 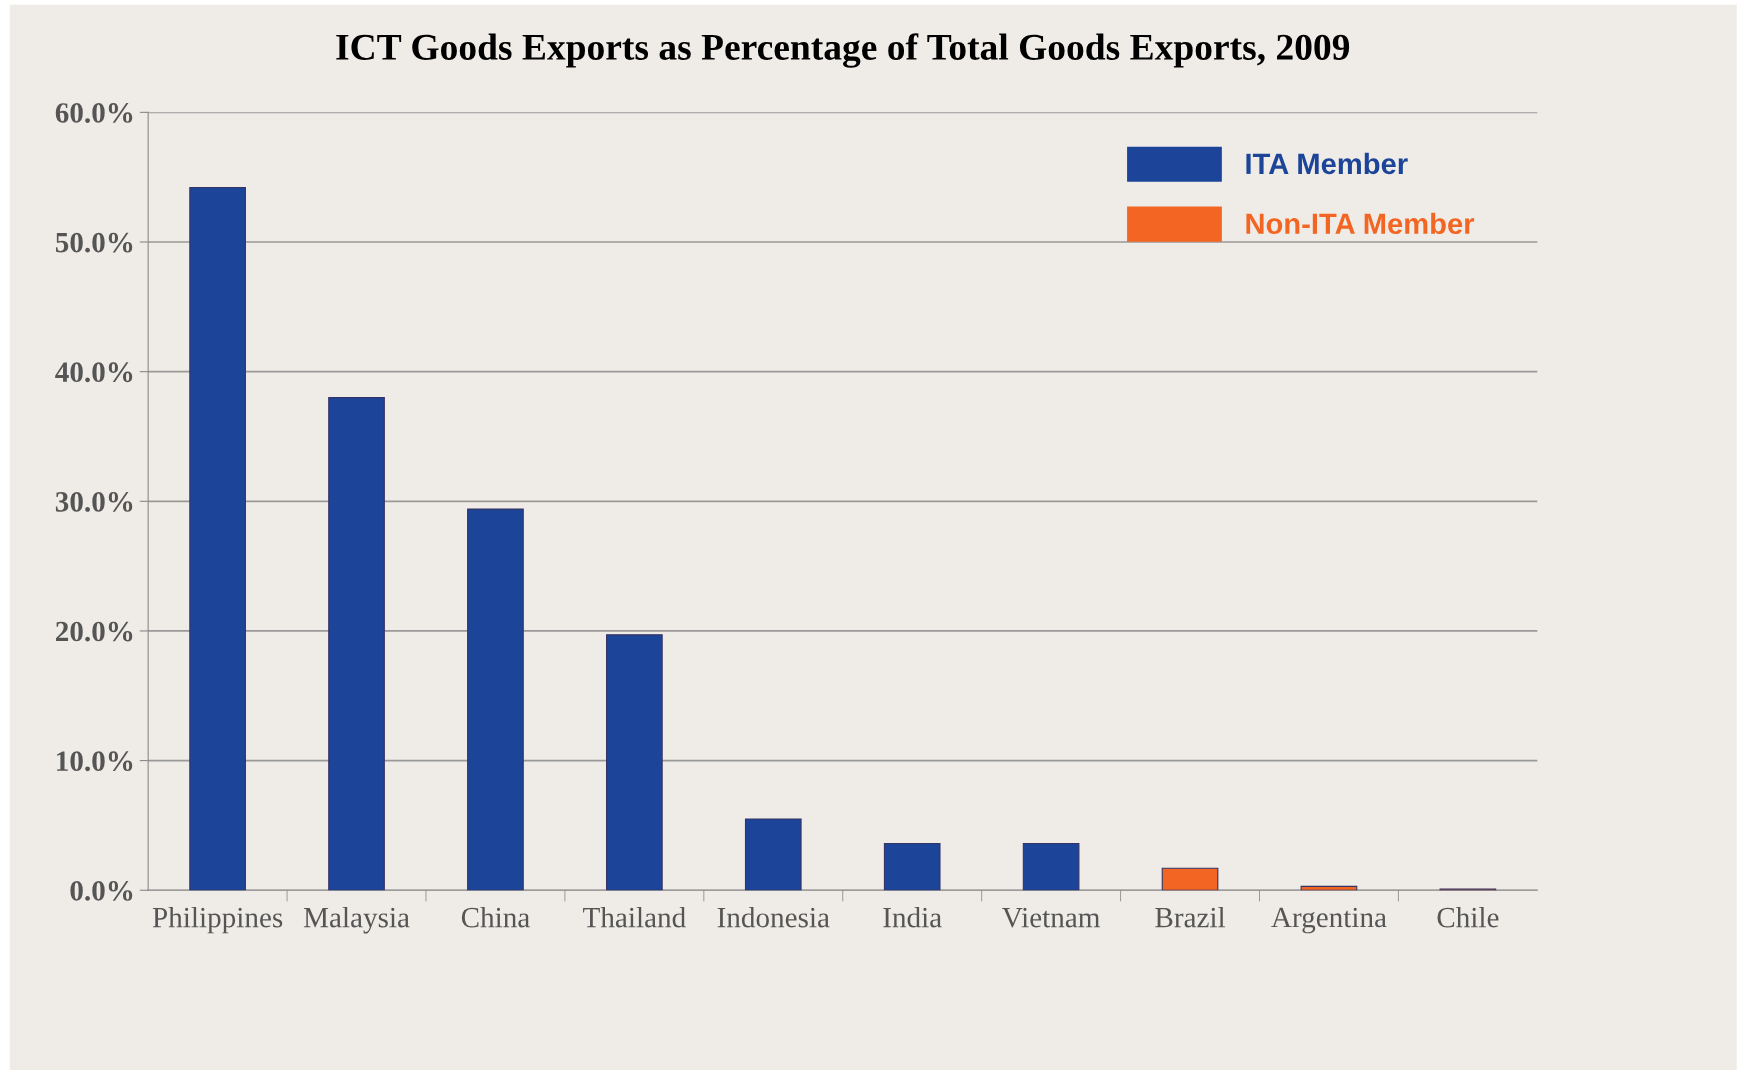 I want to click on y-tick-label: 0.0%, so click(x=101, y=890).